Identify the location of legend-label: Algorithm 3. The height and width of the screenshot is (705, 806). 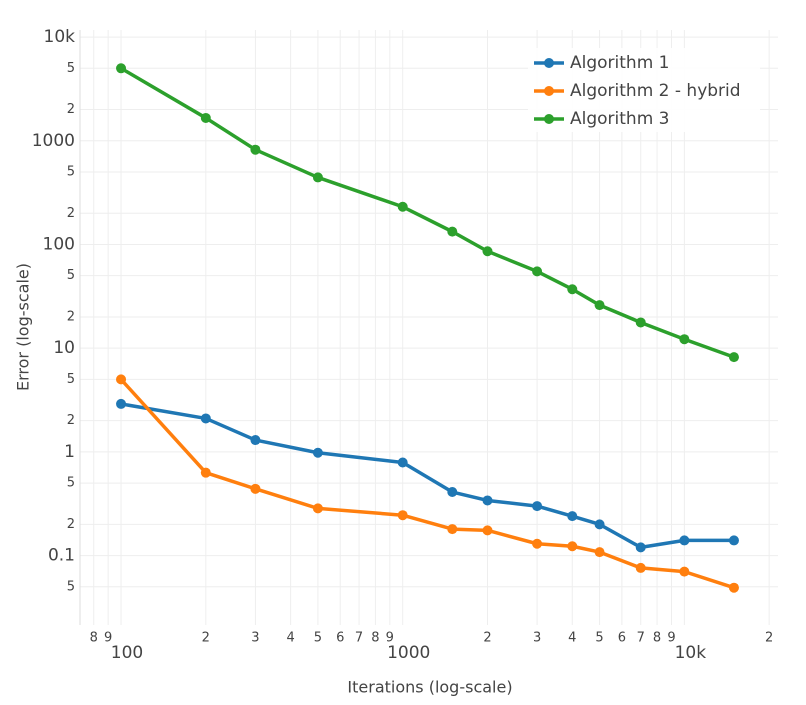
(619, 119).